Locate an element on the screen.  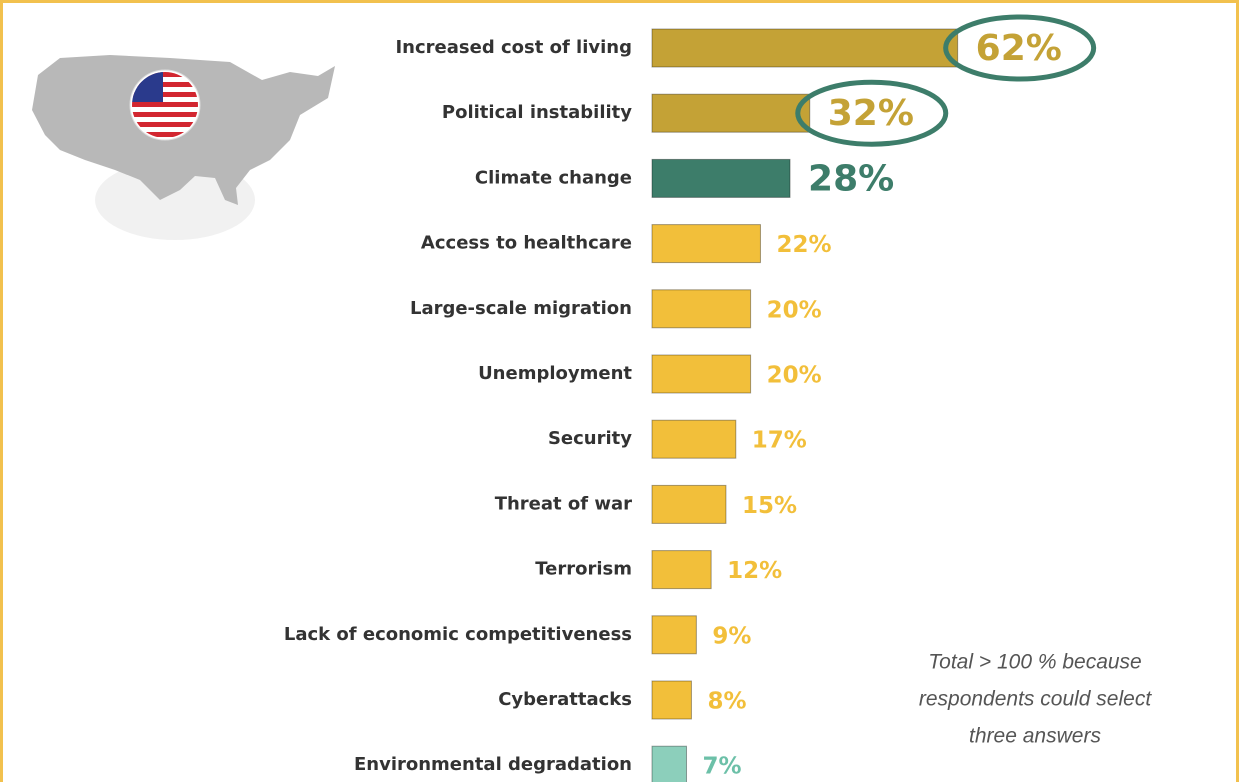
annotation: three answers is located at coordinates (1035, 736).